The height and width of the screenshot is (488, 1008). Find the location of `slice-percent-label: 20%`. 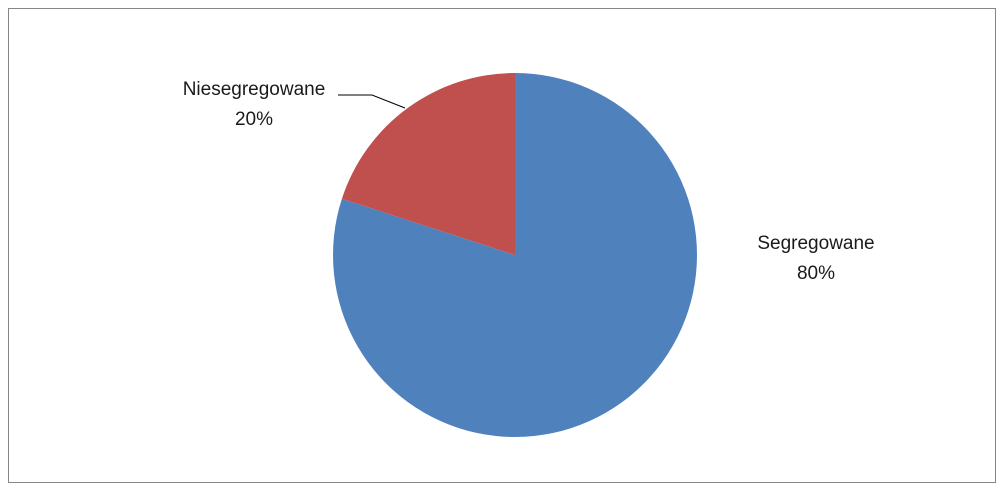

slice-percent-label: 20% is located at coordinates (254, 119).